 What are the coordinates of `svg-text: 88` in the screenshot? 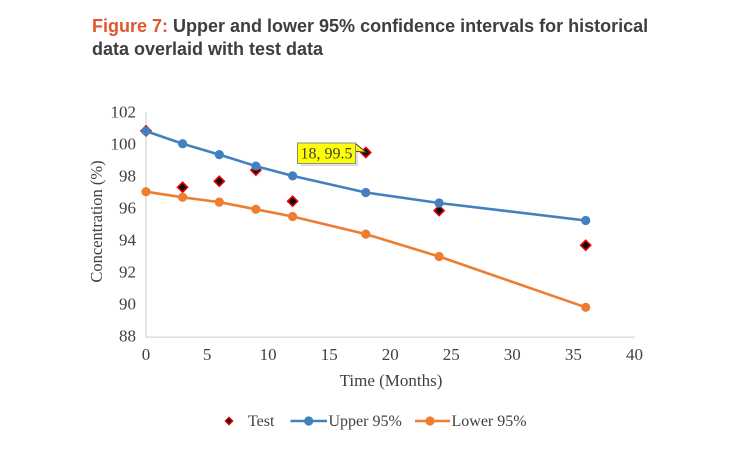 It's located at (127, 336).